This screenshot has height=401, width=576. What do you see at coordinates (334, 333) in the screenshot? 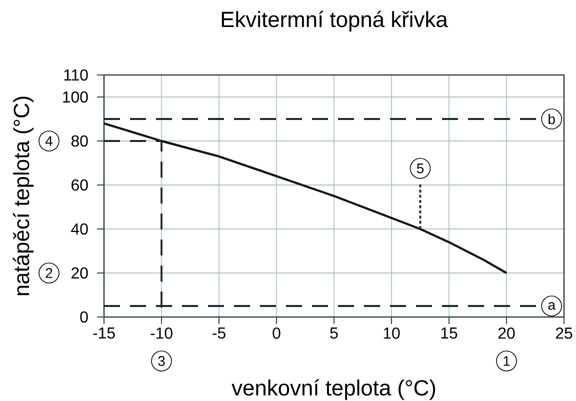
I see `x-tick-label: 5` at bounding box center [334, 333].